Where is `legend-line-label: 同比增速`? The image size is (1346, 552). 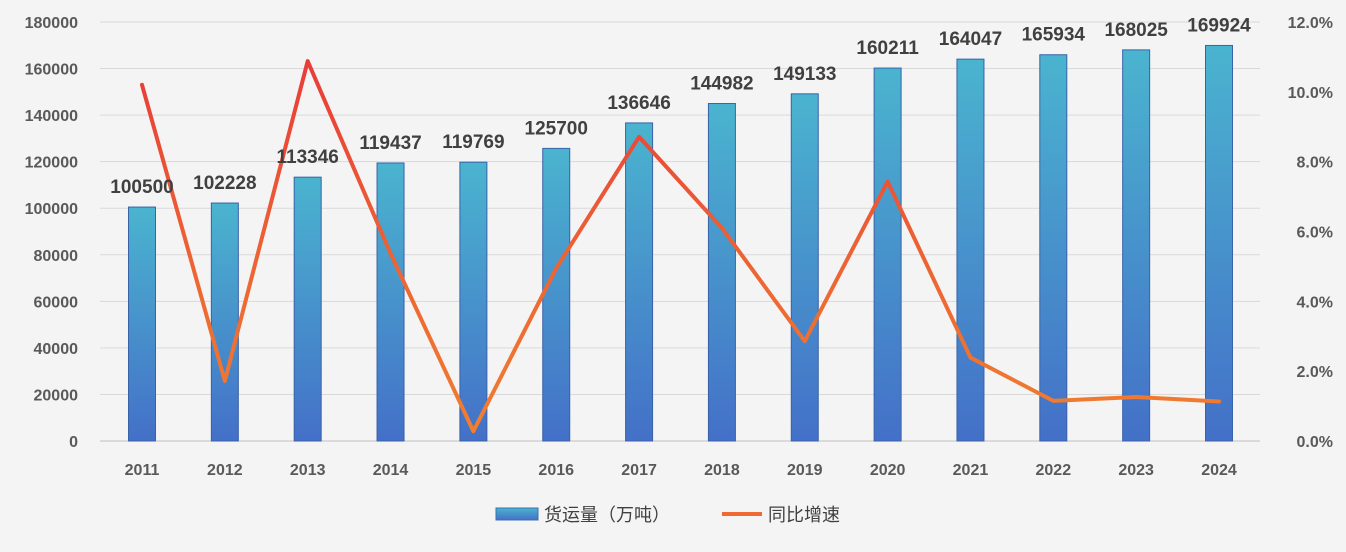 legend-line-label: 同比增速 is located at coordinates (804, 515).